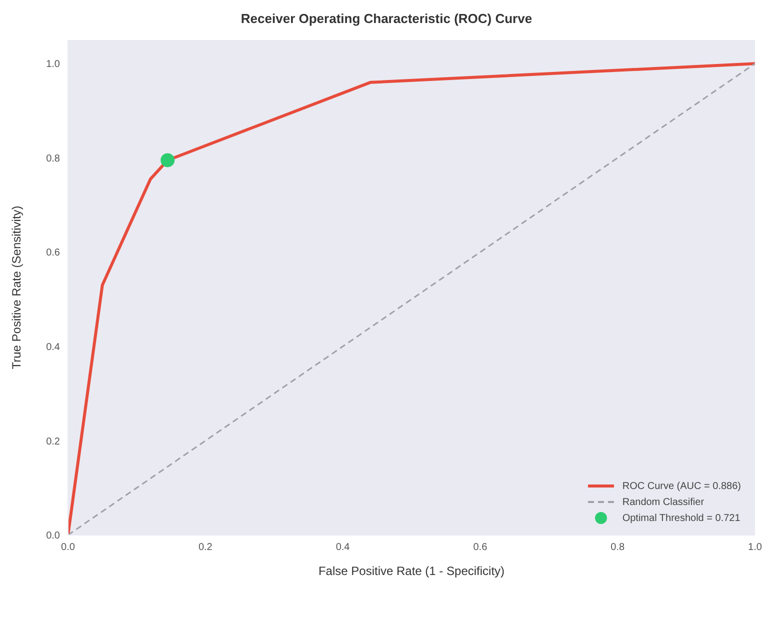 The image size is (773, 623). I want to click on legend-label: ROC Curve (AUC = 0.886), so click(681, 486).